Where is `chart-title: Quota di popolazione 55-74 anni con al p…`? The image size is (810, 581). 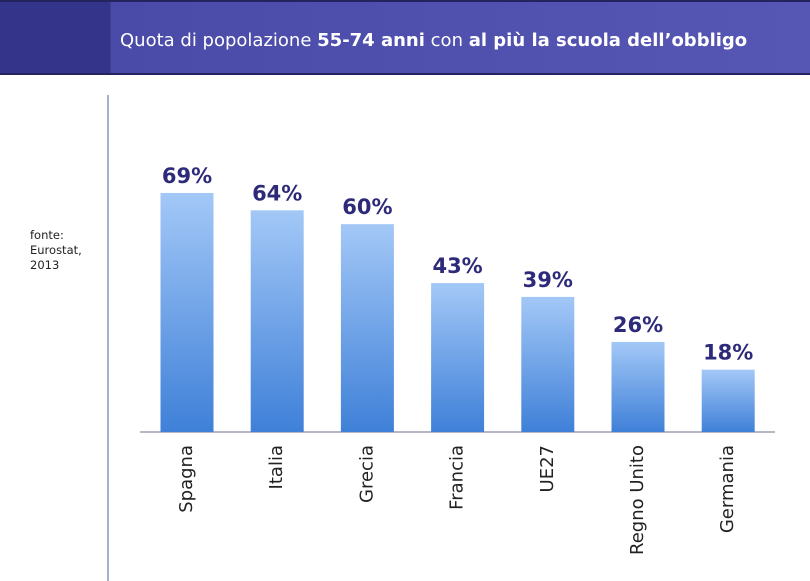
chart-title: Quota di popolazione 55-74 anni con al p… is located at coordinates (433, 40).